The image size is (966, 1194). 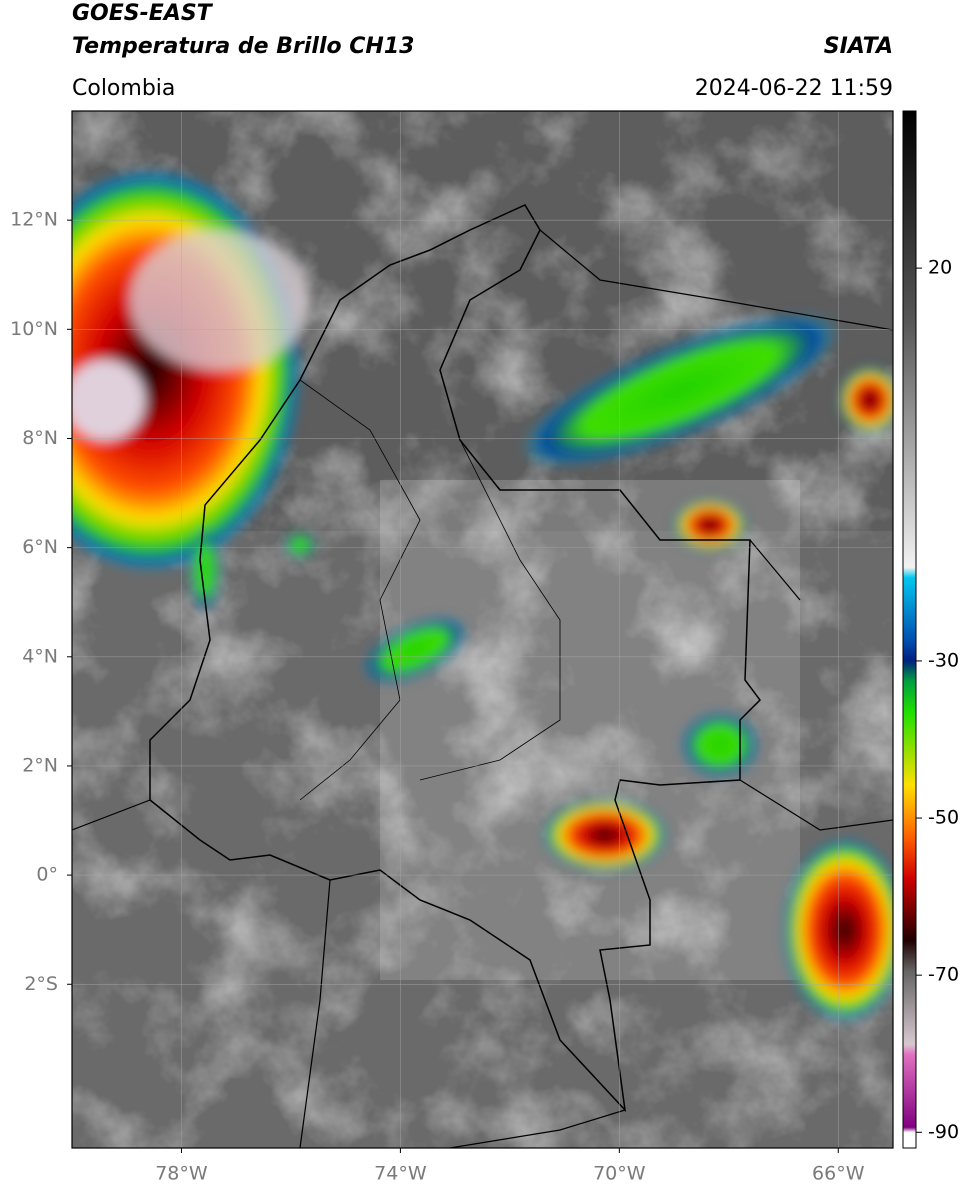 What do you see at coordinates (619, 1174) in the screenshot?
I see `x-tick-label: 70°W` at bounding box center [619, 1174].